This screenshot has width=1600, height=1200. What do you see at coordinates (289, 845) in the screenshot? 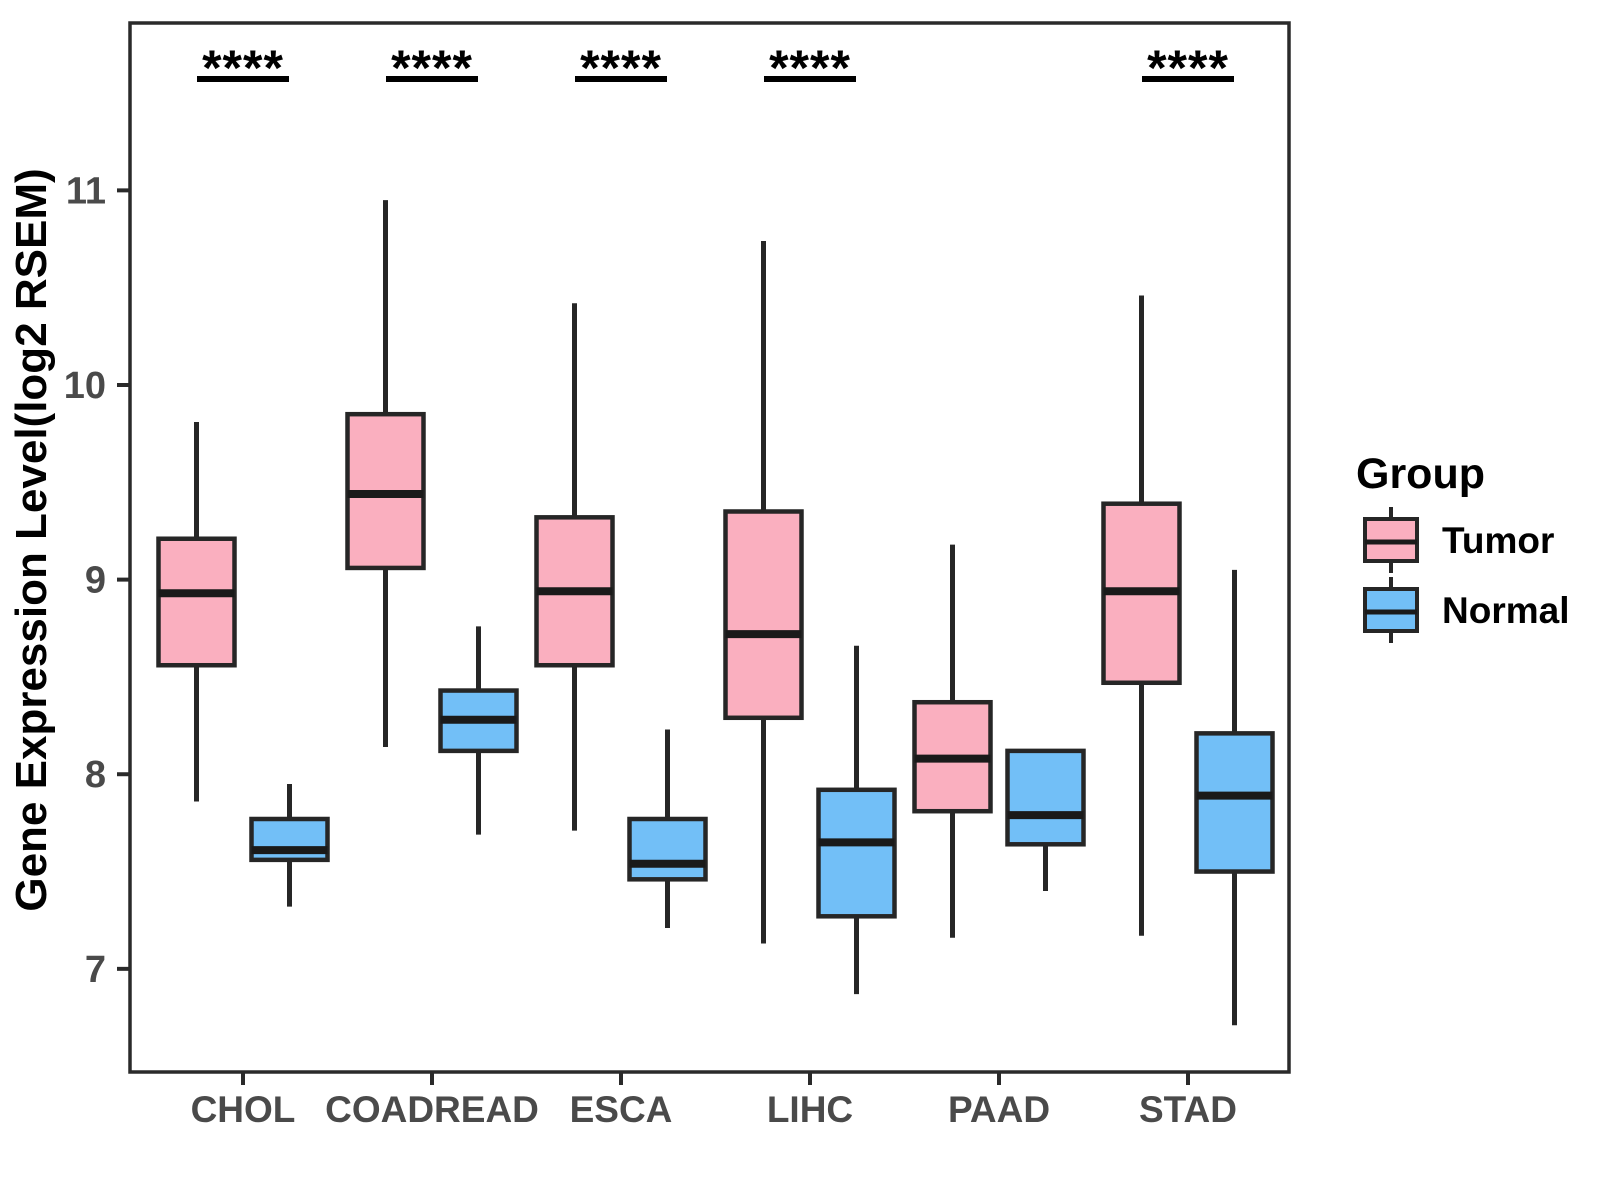
I see `boxplot-normal-chol` at bounding box center [289, 845].